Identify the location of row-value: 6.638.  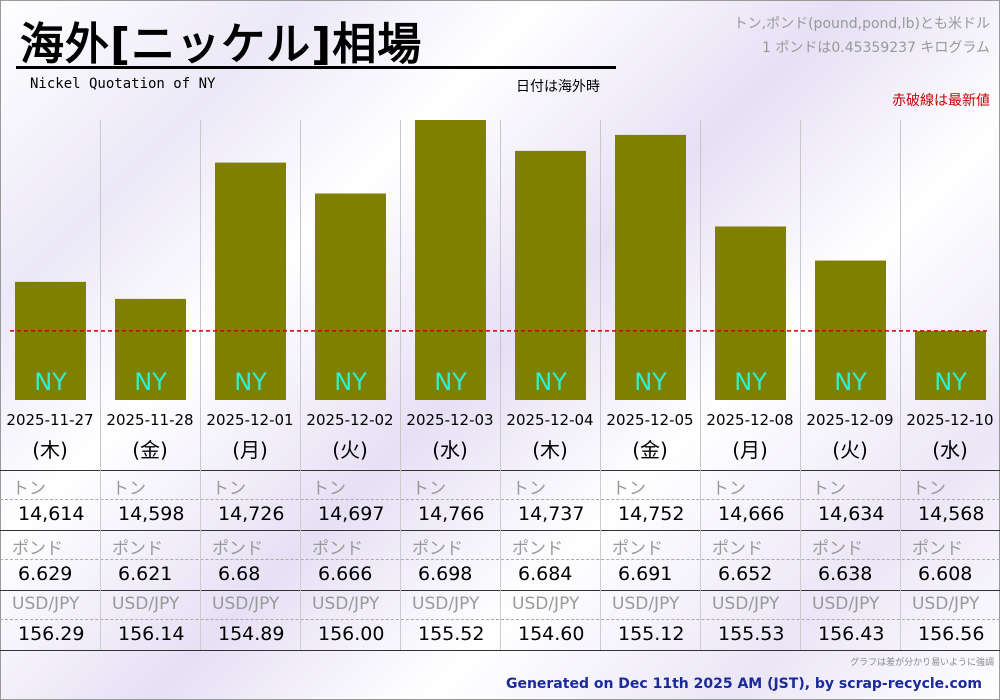
(845, 574).